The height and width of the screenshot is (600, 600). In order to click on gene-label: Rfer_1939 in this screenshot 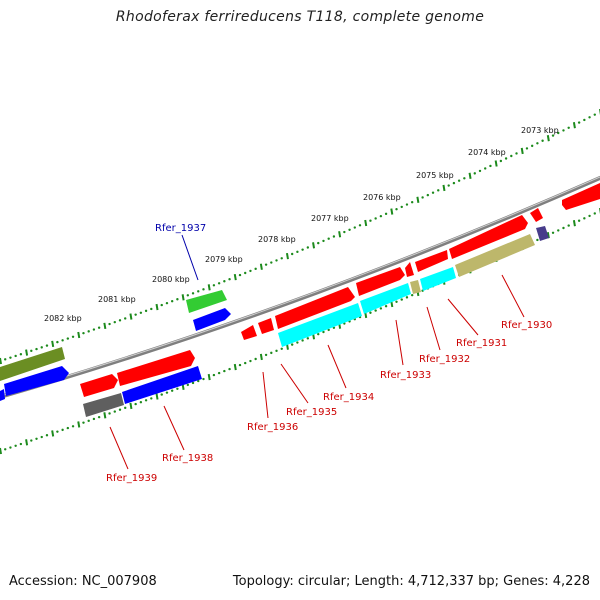, I will do `click(131, 478)`.